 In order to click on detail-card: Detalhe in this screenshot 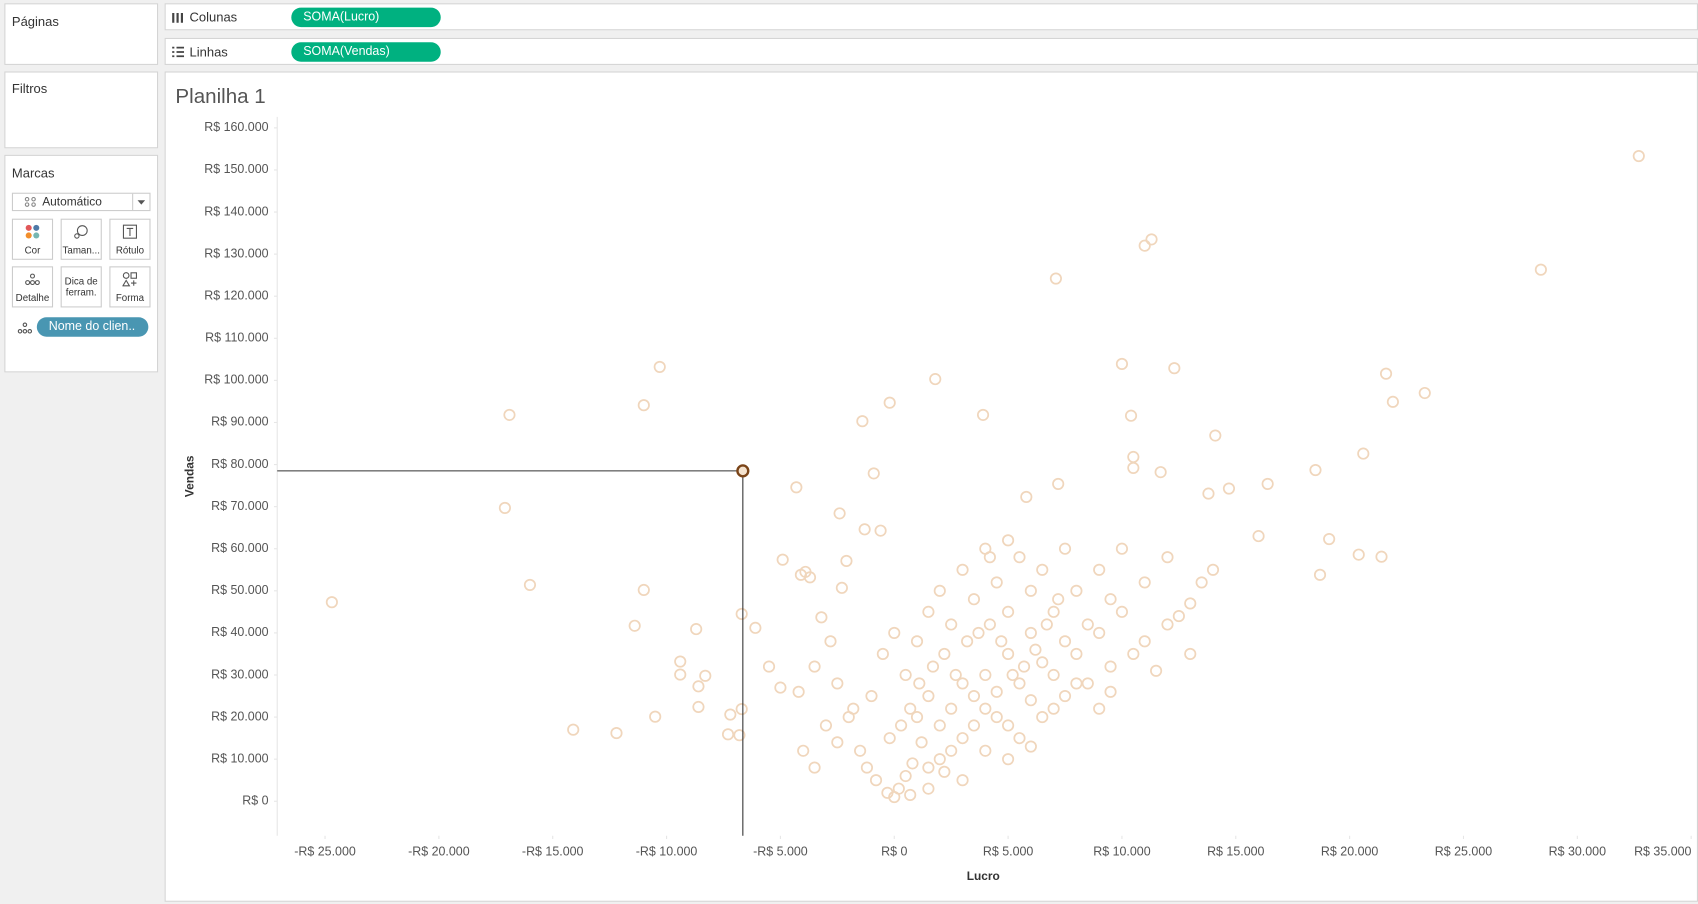, I will do `click(32, 287)`.